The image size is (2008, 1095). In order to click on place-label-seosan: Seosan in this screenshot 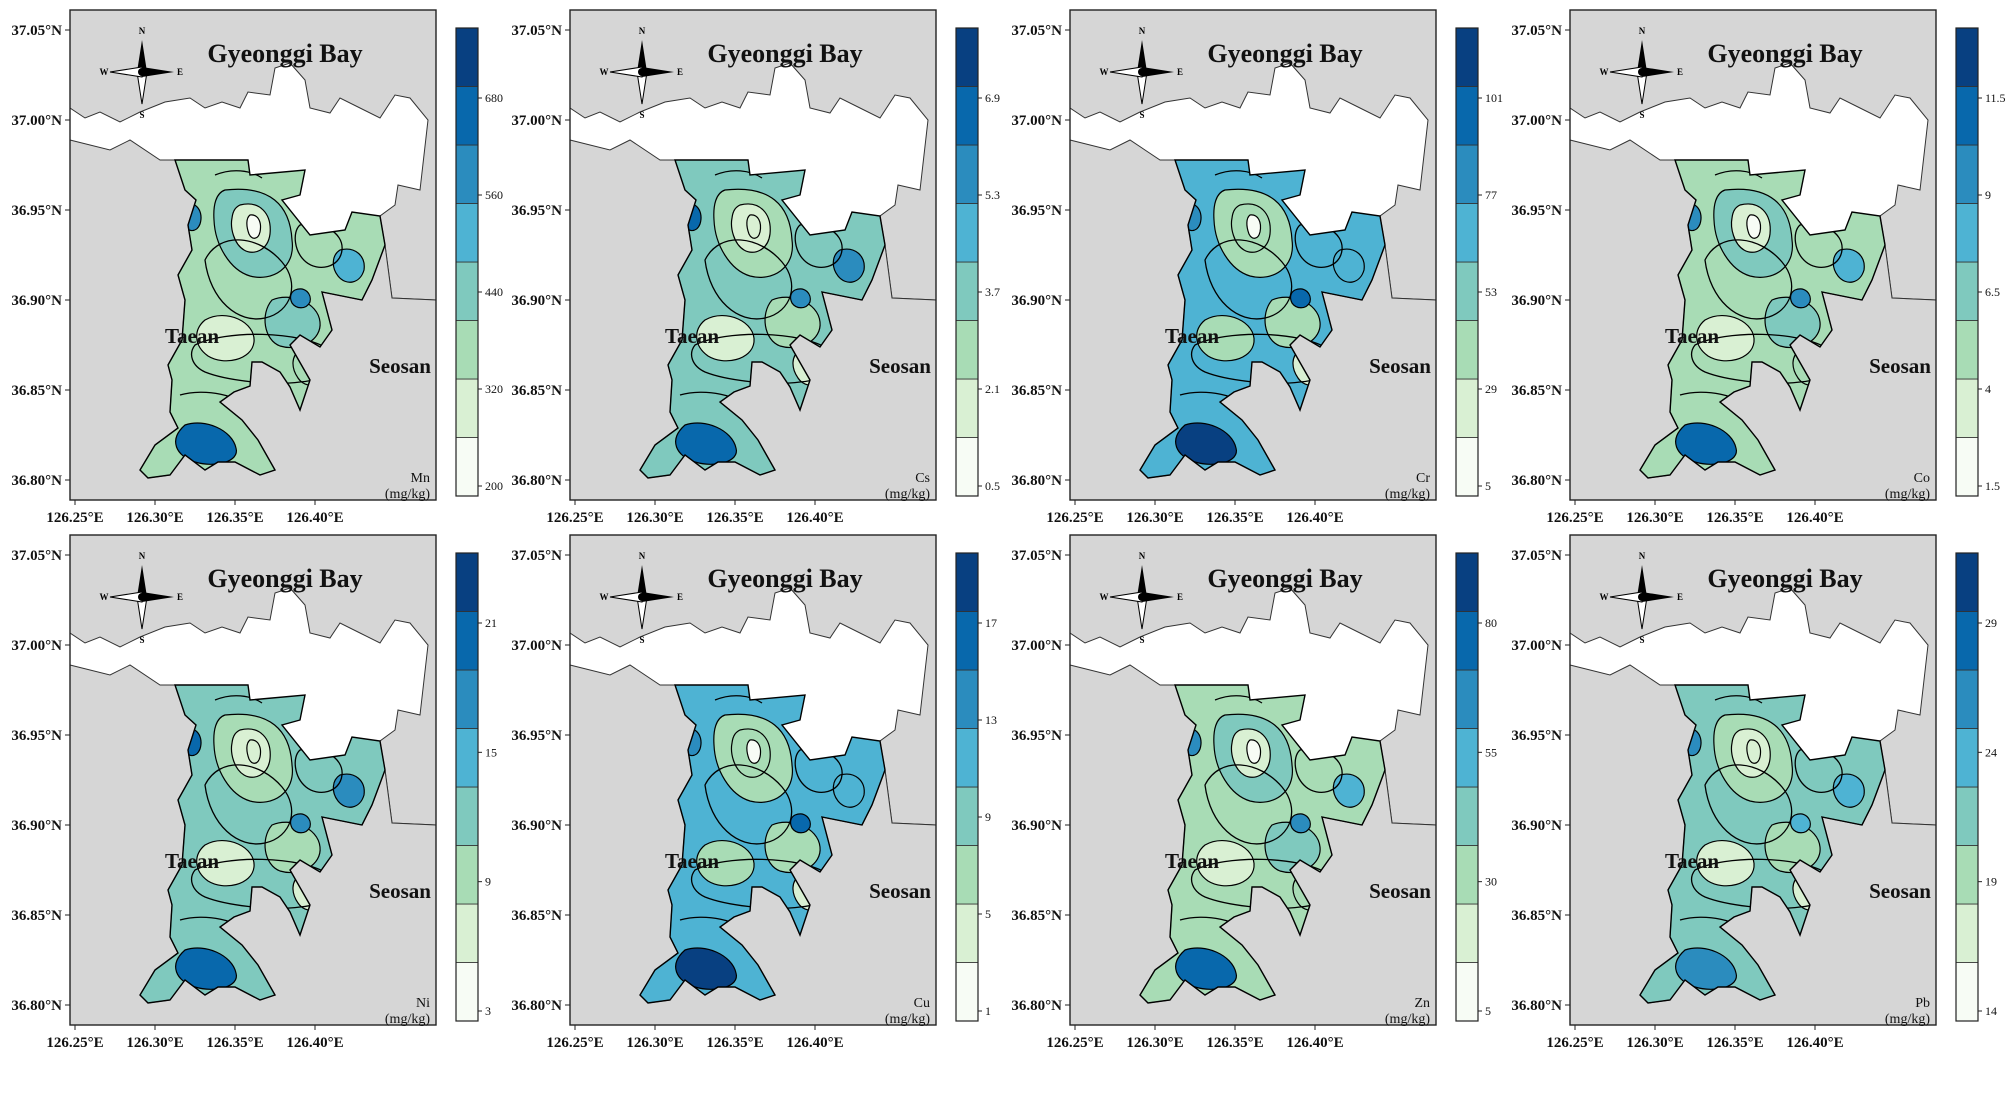, I will do `click(900, 366)`.